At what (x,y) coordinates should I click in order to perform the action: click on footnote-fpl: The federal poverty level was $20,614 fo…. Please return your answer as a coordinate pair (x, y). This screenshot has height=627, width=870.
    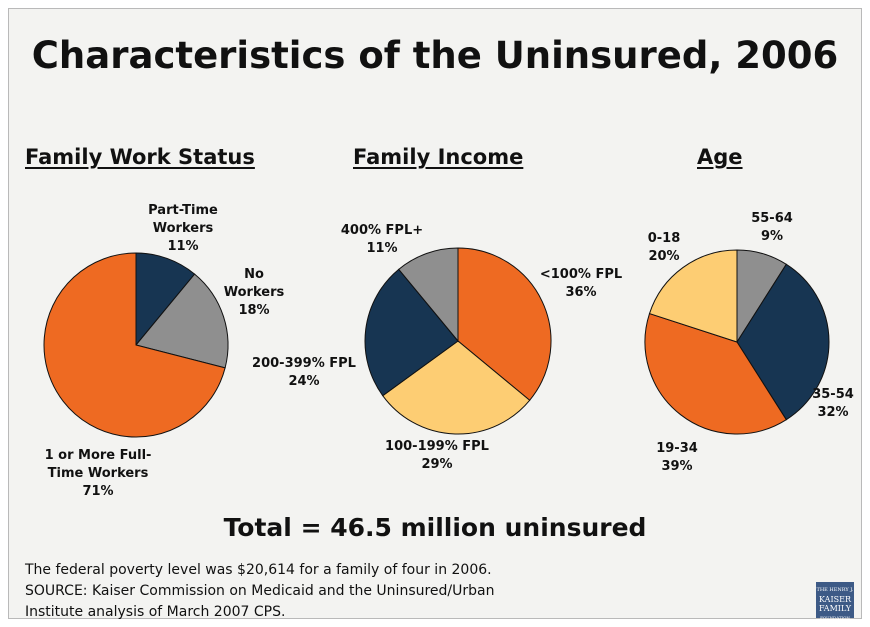
    Looking at the image, I should click on (258, 570).